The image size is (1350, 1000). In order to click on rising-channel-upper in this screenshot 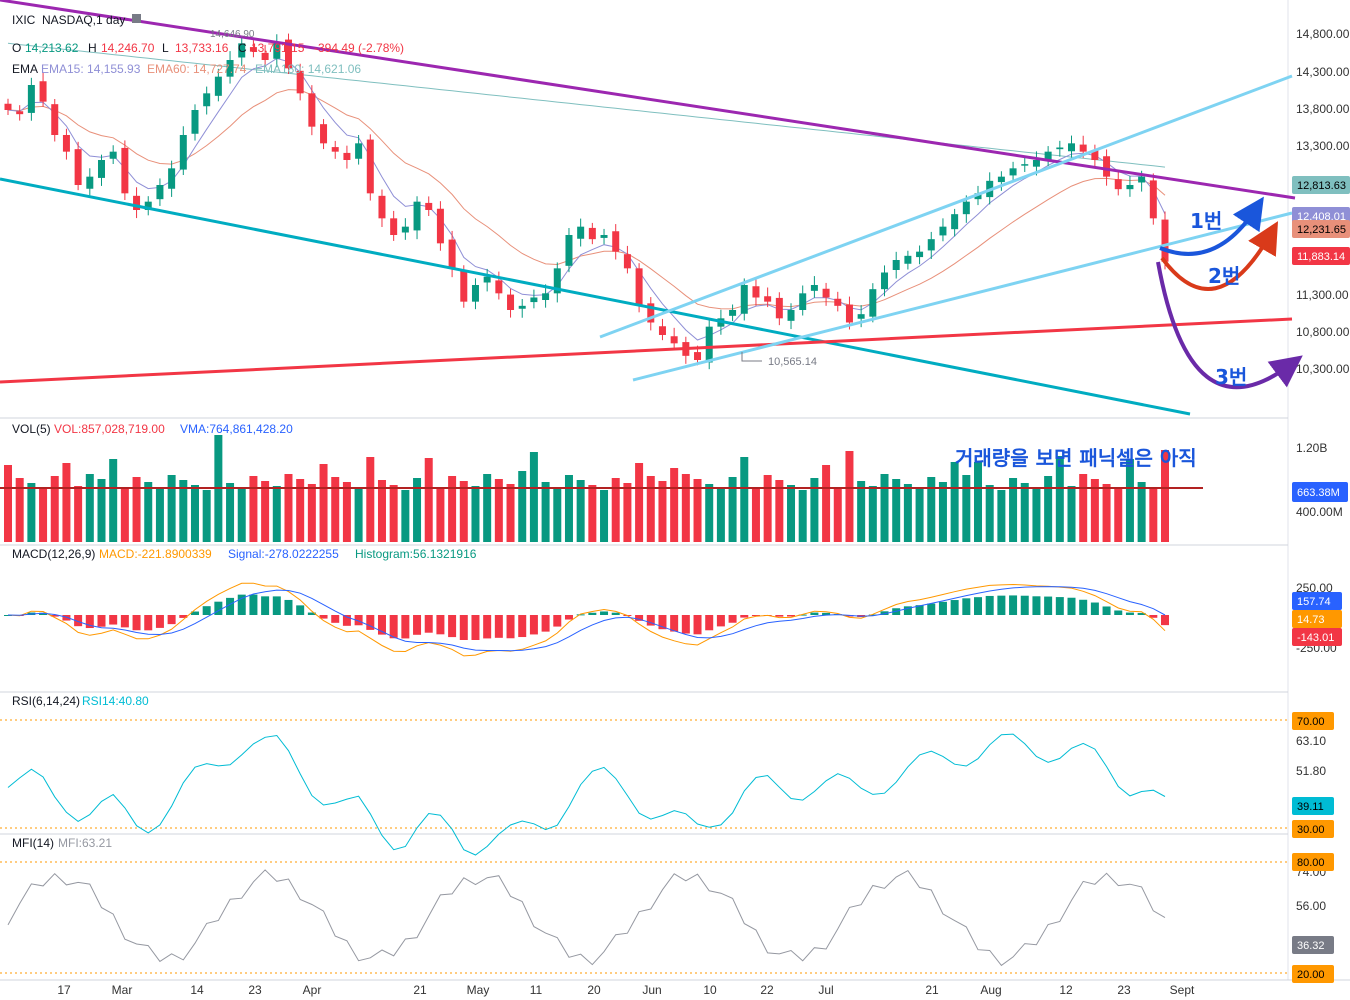, I will do `click(946, 206)`.